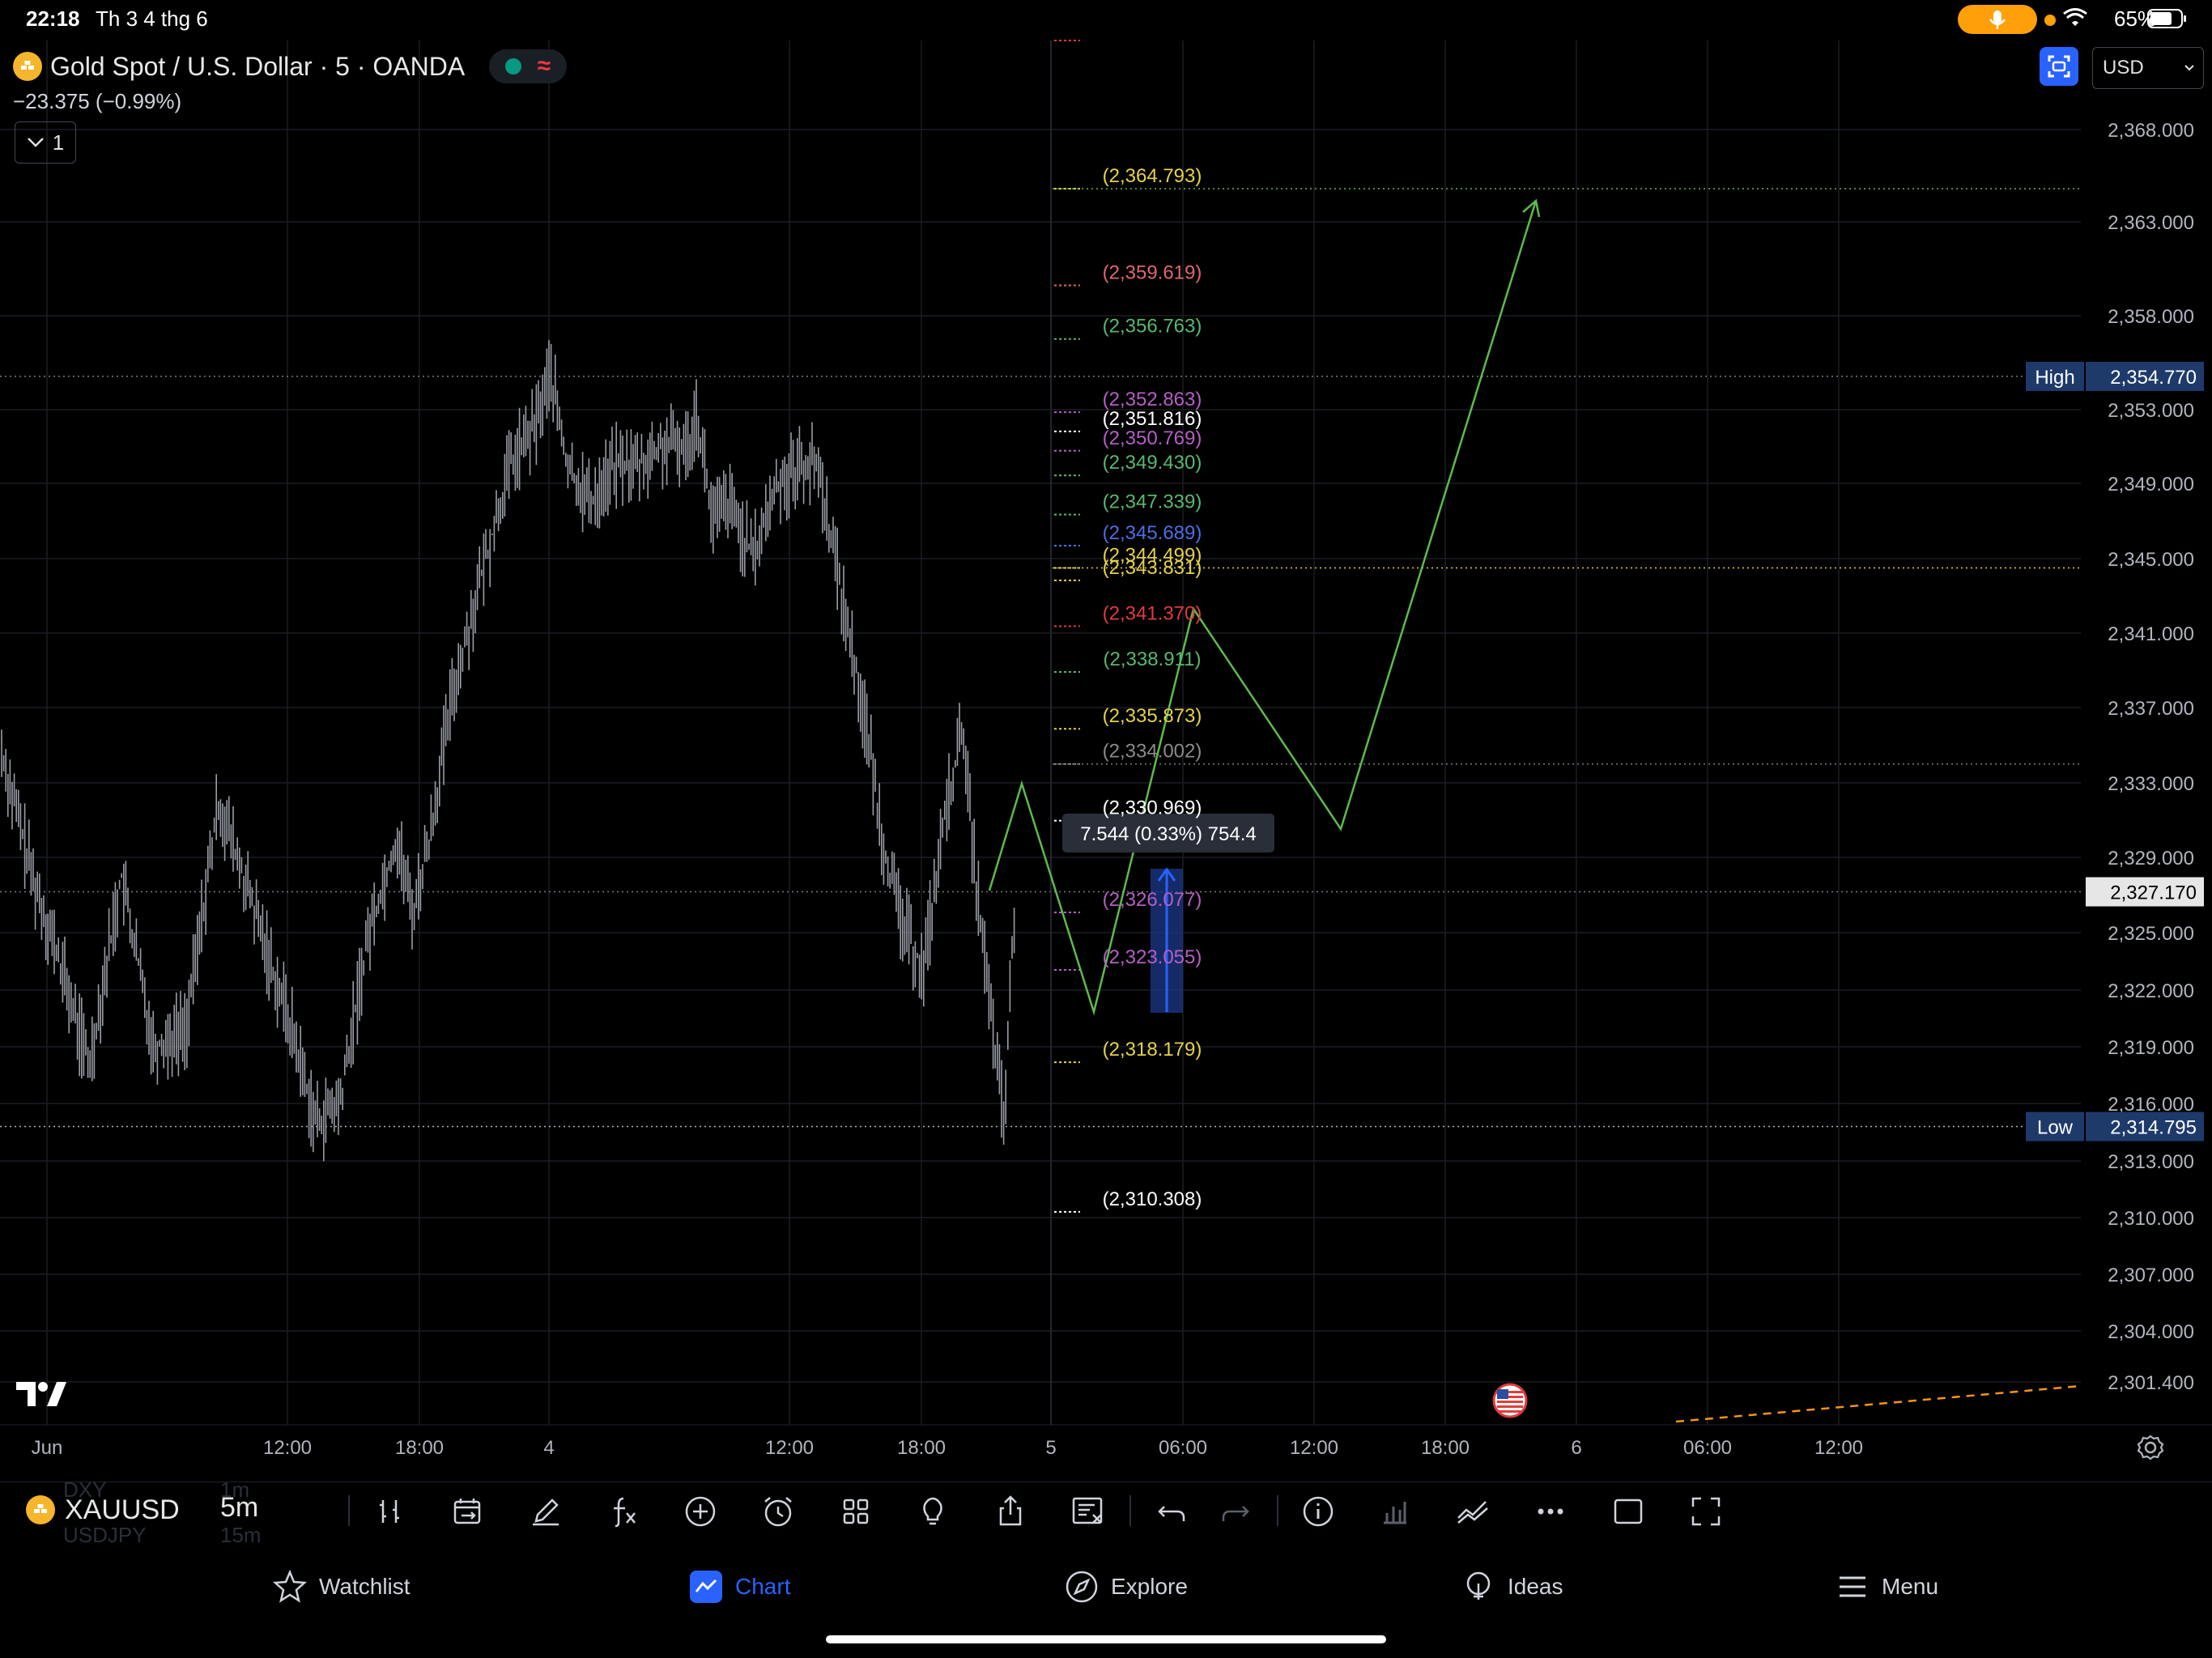 Image resolution: width=2212 pixels, height=1658 pixels. What do you see at coordinates (528, 66) in the screenshot?
I see `indicator-status-pill: ≈` at bounding box center [528, 66].